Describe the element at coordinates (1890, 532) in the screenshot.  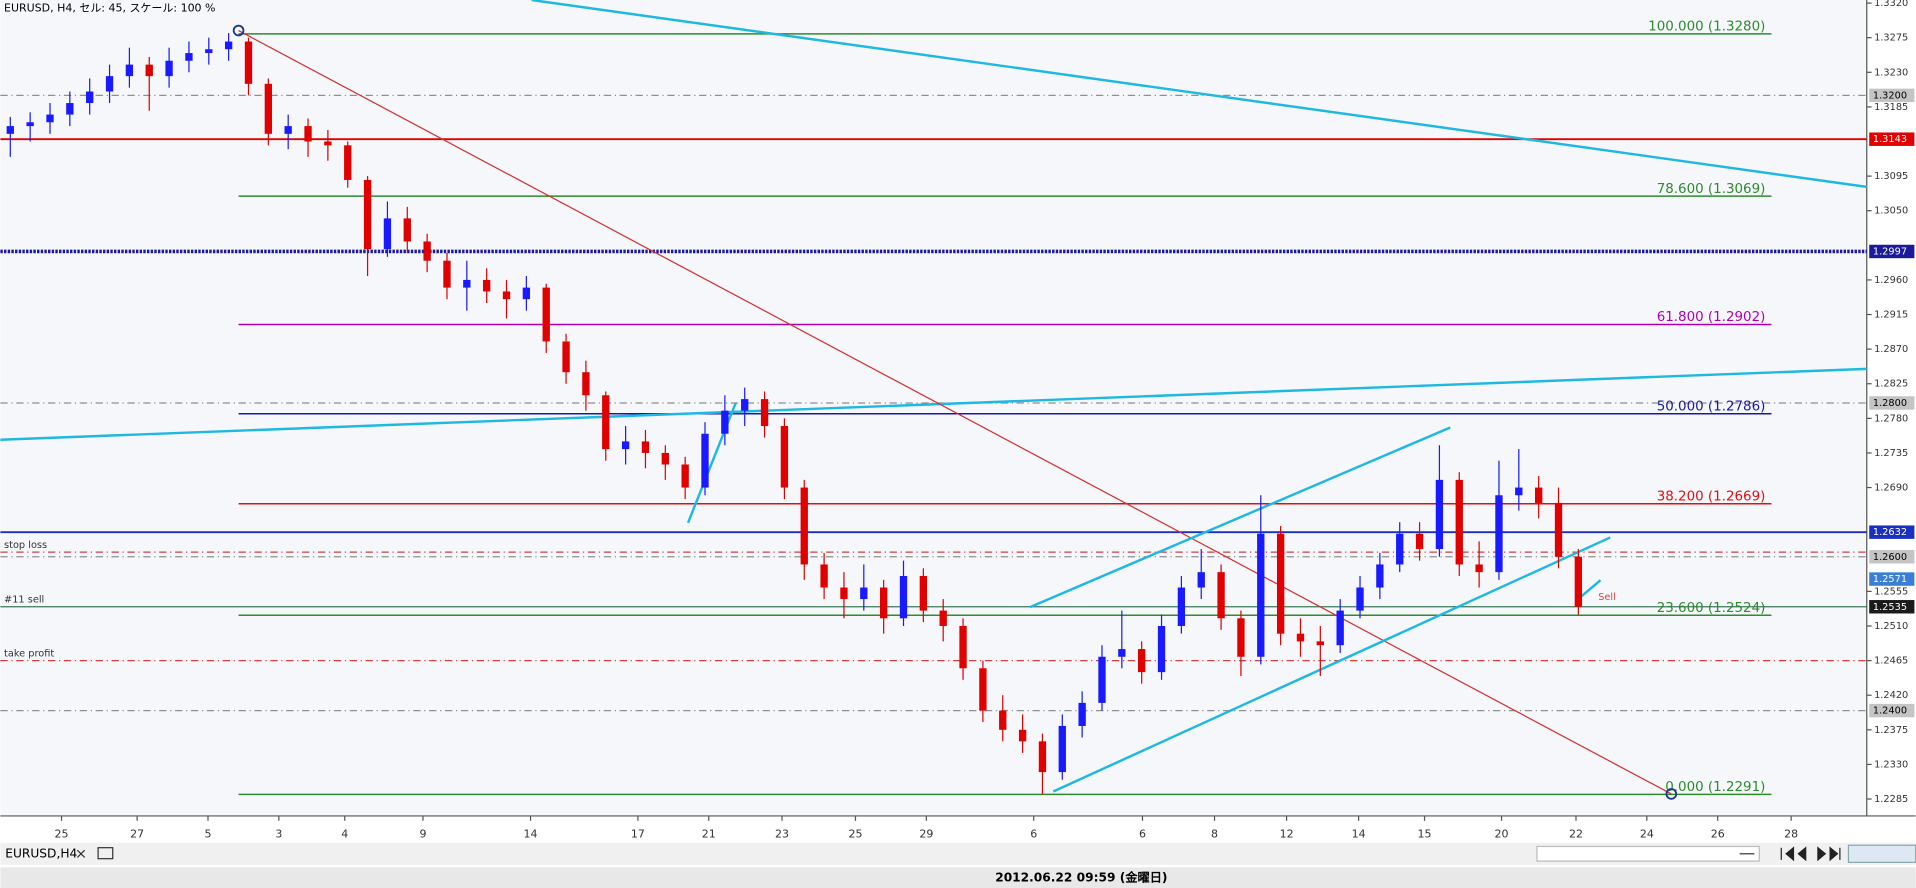
I see `price-tag-label: 1.2632` at that location.